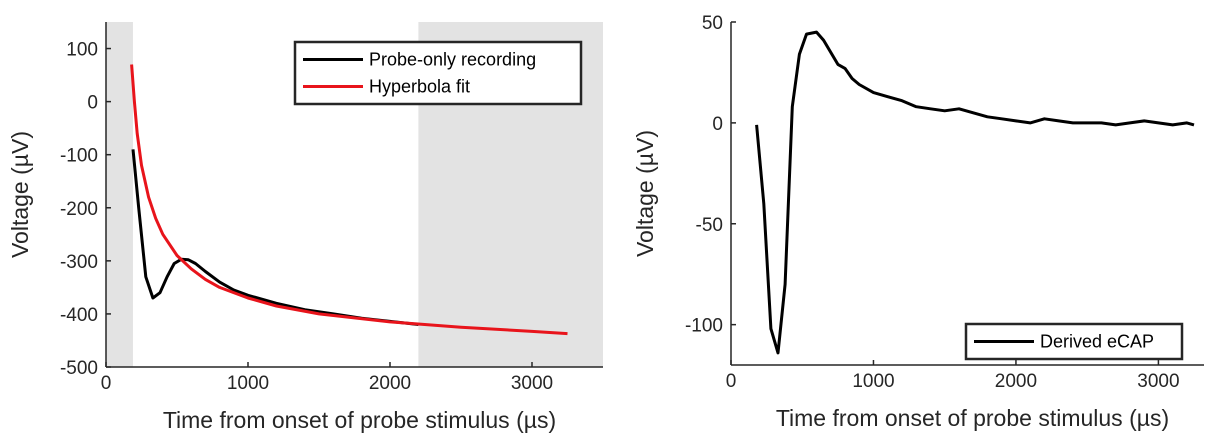 This screenshot has height=445, width=1217. What do you see at coordinates (82, 50) in the screenshot?
I see `y-tick-label: 100` at bounding box center [82, 50].